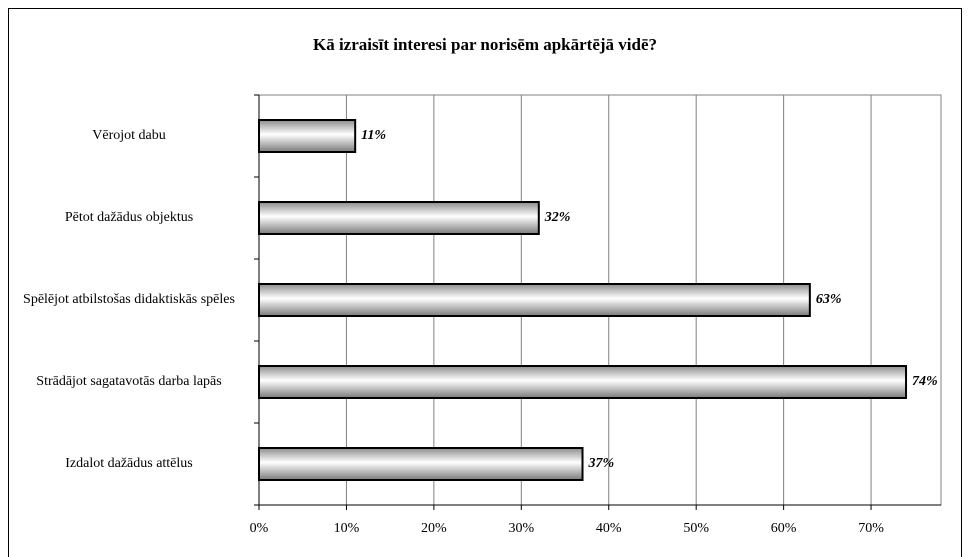 The height and width of the screenshot is (557, 970). Describe the element at coordinates (129, 217) in the screenshot. I see `y-tick-label: Pētot dažādus objektus` at that location.